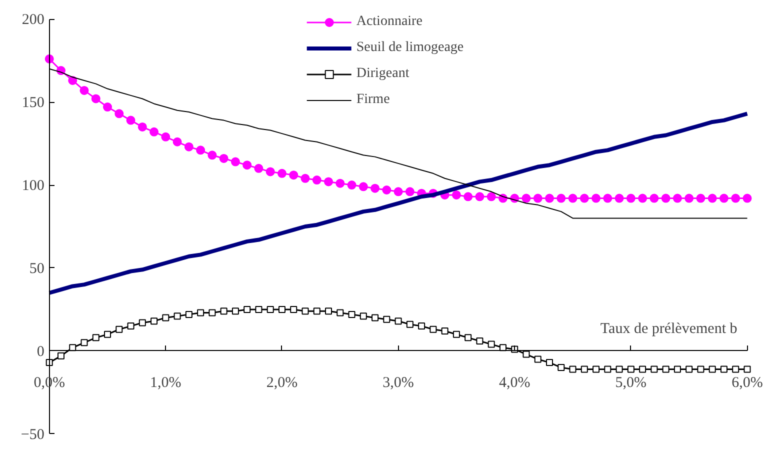  I want to click on x-tick-label: 1,0%, so click(166, 382).